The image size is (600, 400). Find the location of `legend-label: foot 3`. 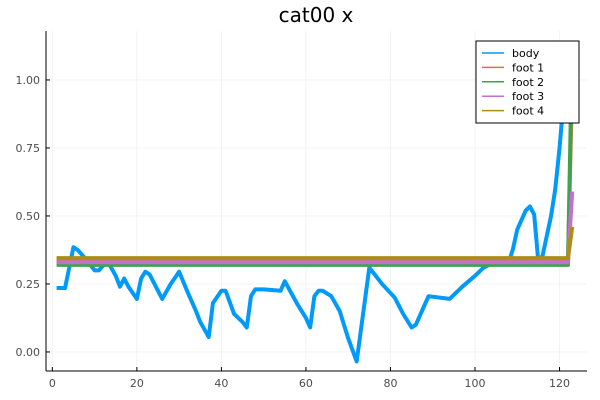

legend-label: foot 3 is located at coordinates (528, 96).